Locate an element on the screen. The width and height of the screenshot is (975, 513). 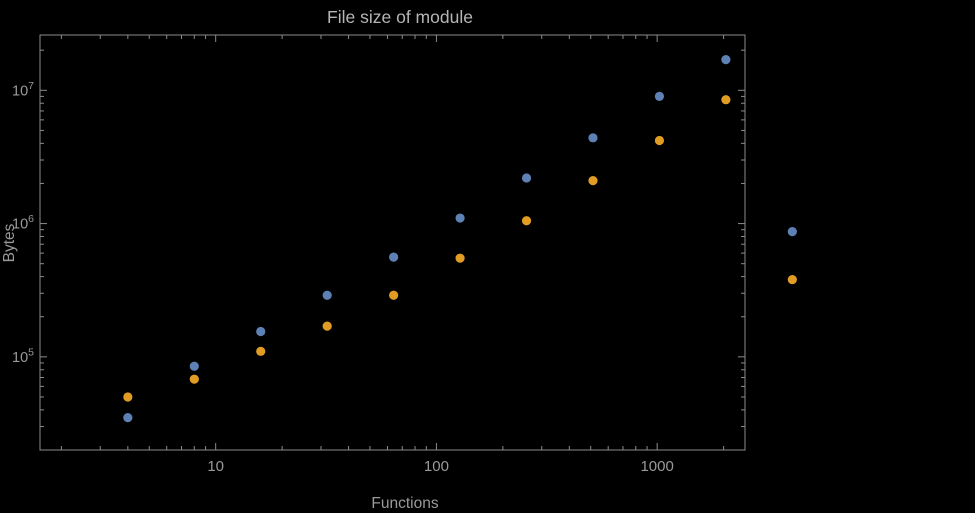
x-tick-label: 10 is located at coordinates (215, 466).